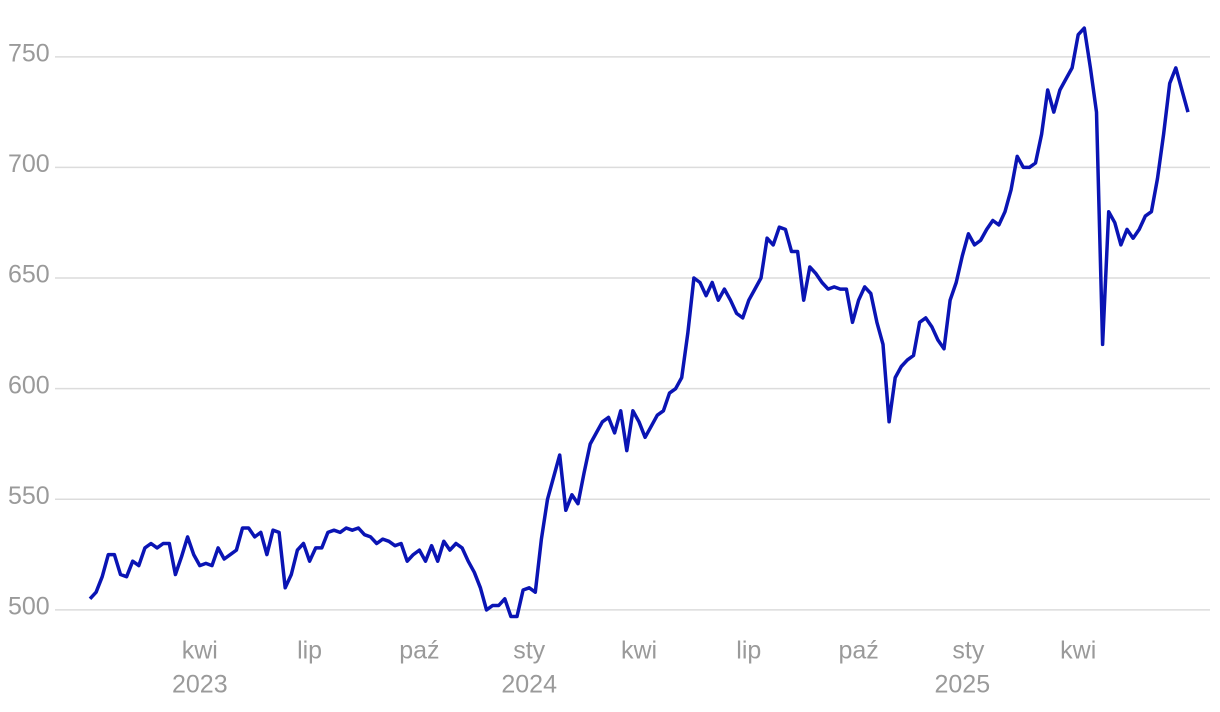 The image size is (1220, 712). What do you see at coordinates (29, 53) in the screenshot?
I see `y-tick-label: 750` at bounding box center [29, 53].